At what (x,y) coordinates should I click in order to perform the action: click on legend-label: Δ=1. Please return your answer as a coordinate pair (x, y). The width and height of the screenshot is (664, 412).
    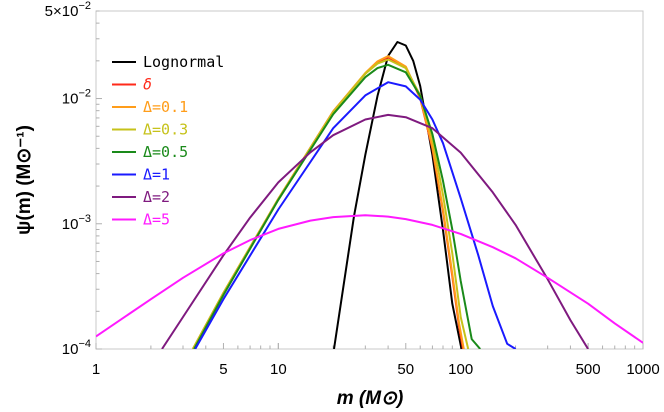
    Looking at the image, I should click on (156, 175).